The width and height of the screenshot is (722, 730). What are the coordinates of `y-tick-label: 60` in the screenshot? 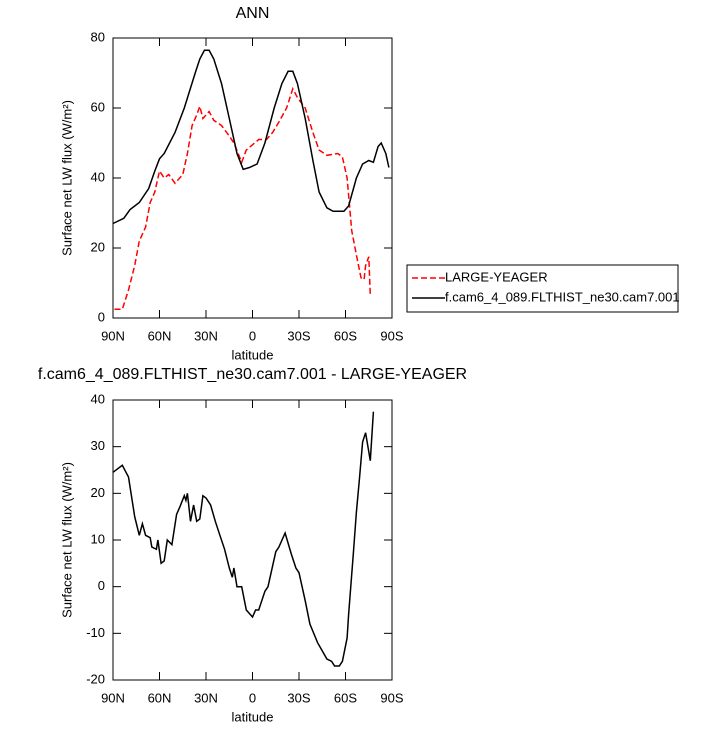 It's located at (98, 106).